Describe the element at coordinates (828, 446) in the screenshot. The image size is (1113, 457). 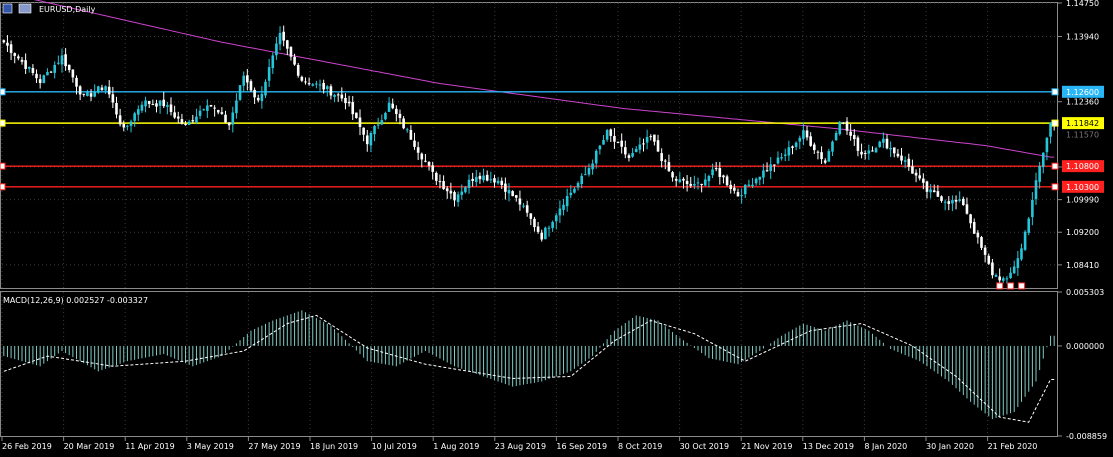
I see `time-tick-label: 13 Dec 2019` at that location.